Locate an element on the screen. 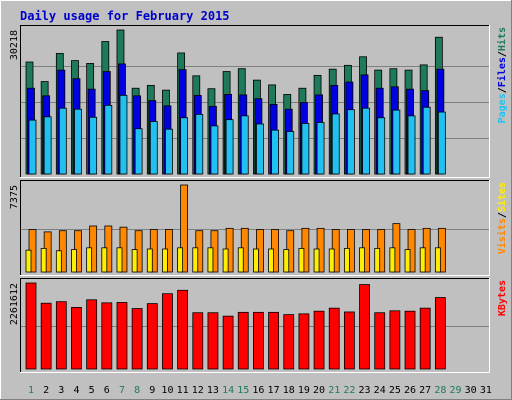 This screenshot has height=400, width=512. x-tick-label: 7 is located at coordinates (122, 390).